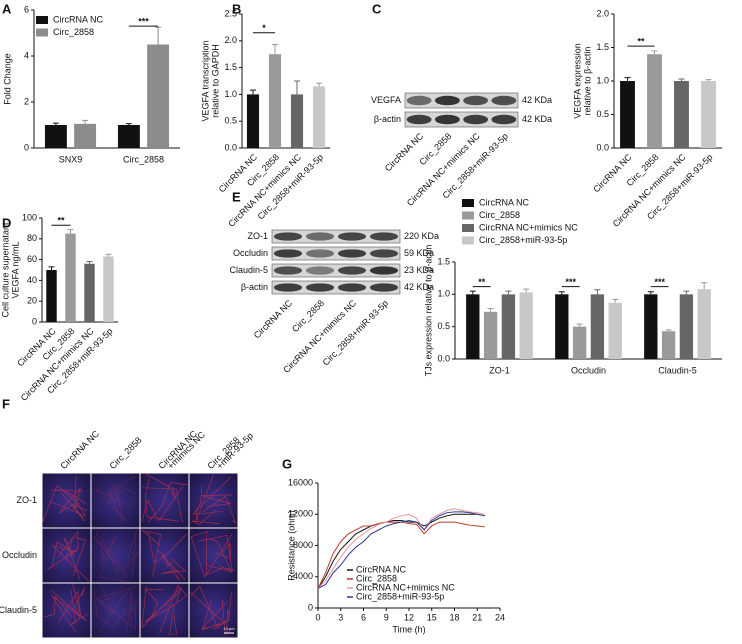 This screenshot has width=742, height=644. What do you see at coordinates (300, 514) in the screenshot?
I see `y-tick-label: 12000` at bounding box center [300, 514].